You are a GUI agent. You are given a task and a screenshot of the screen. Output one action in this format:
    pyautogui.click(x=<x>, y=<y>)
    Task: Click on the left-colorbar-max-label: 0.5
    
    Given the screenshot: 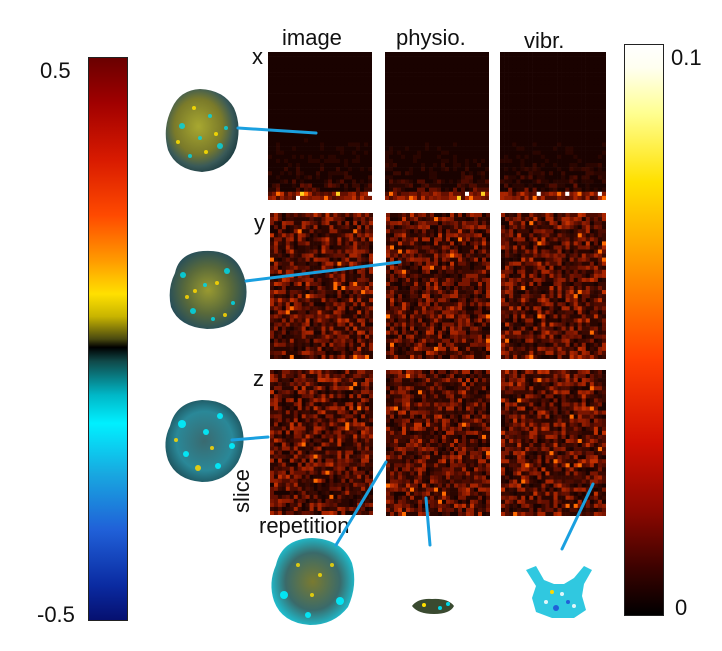 What is the action you would take?
    pyautogui.click(x=55, y=70)
    